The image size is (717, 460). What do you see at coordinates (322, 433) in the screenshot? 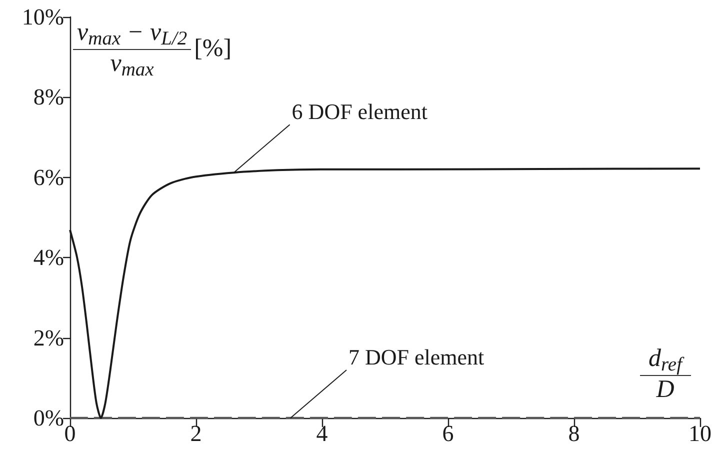
I see `x-tick-label: 4` at bounding box center [322, 433].